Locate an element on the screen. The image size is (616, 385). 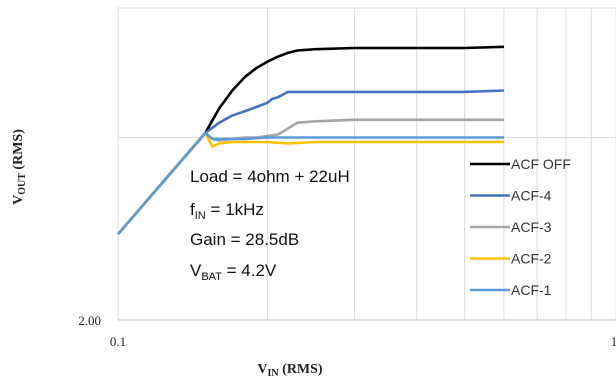
chart-legend: ACF OFF ACF-4 ACF-3 ACF-2 ACF-1 is located at coordinates (520, 227).